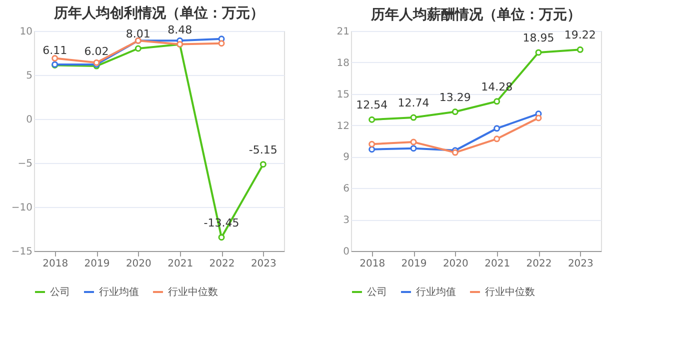  What do you see at coordinates (29, 76) in the screenshot?
I see `y-tick-label: 5` at bounding box center [29, 76].